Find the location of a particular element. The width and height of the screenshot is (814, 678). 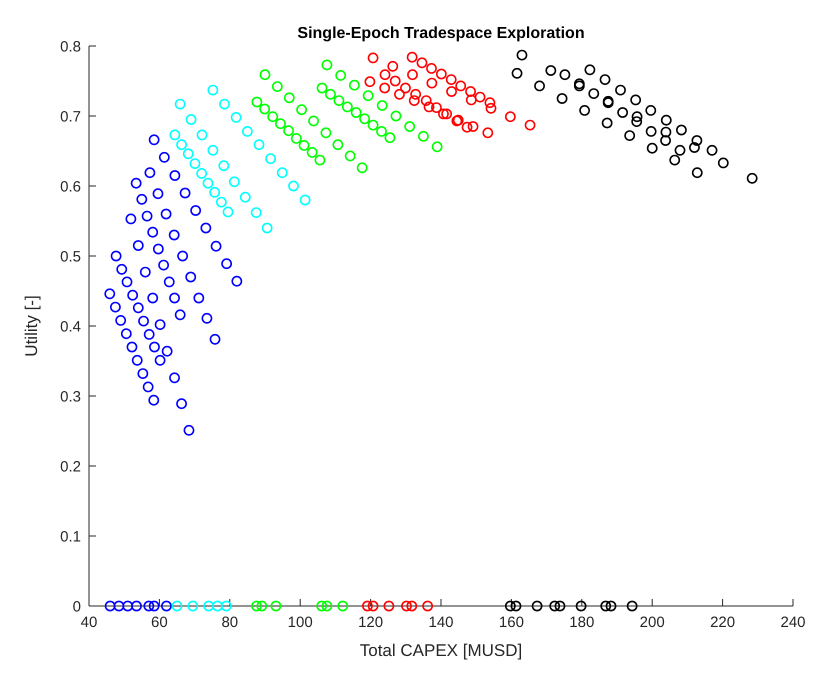

x-tick-label: 200 is located at coordinates (652, 622).